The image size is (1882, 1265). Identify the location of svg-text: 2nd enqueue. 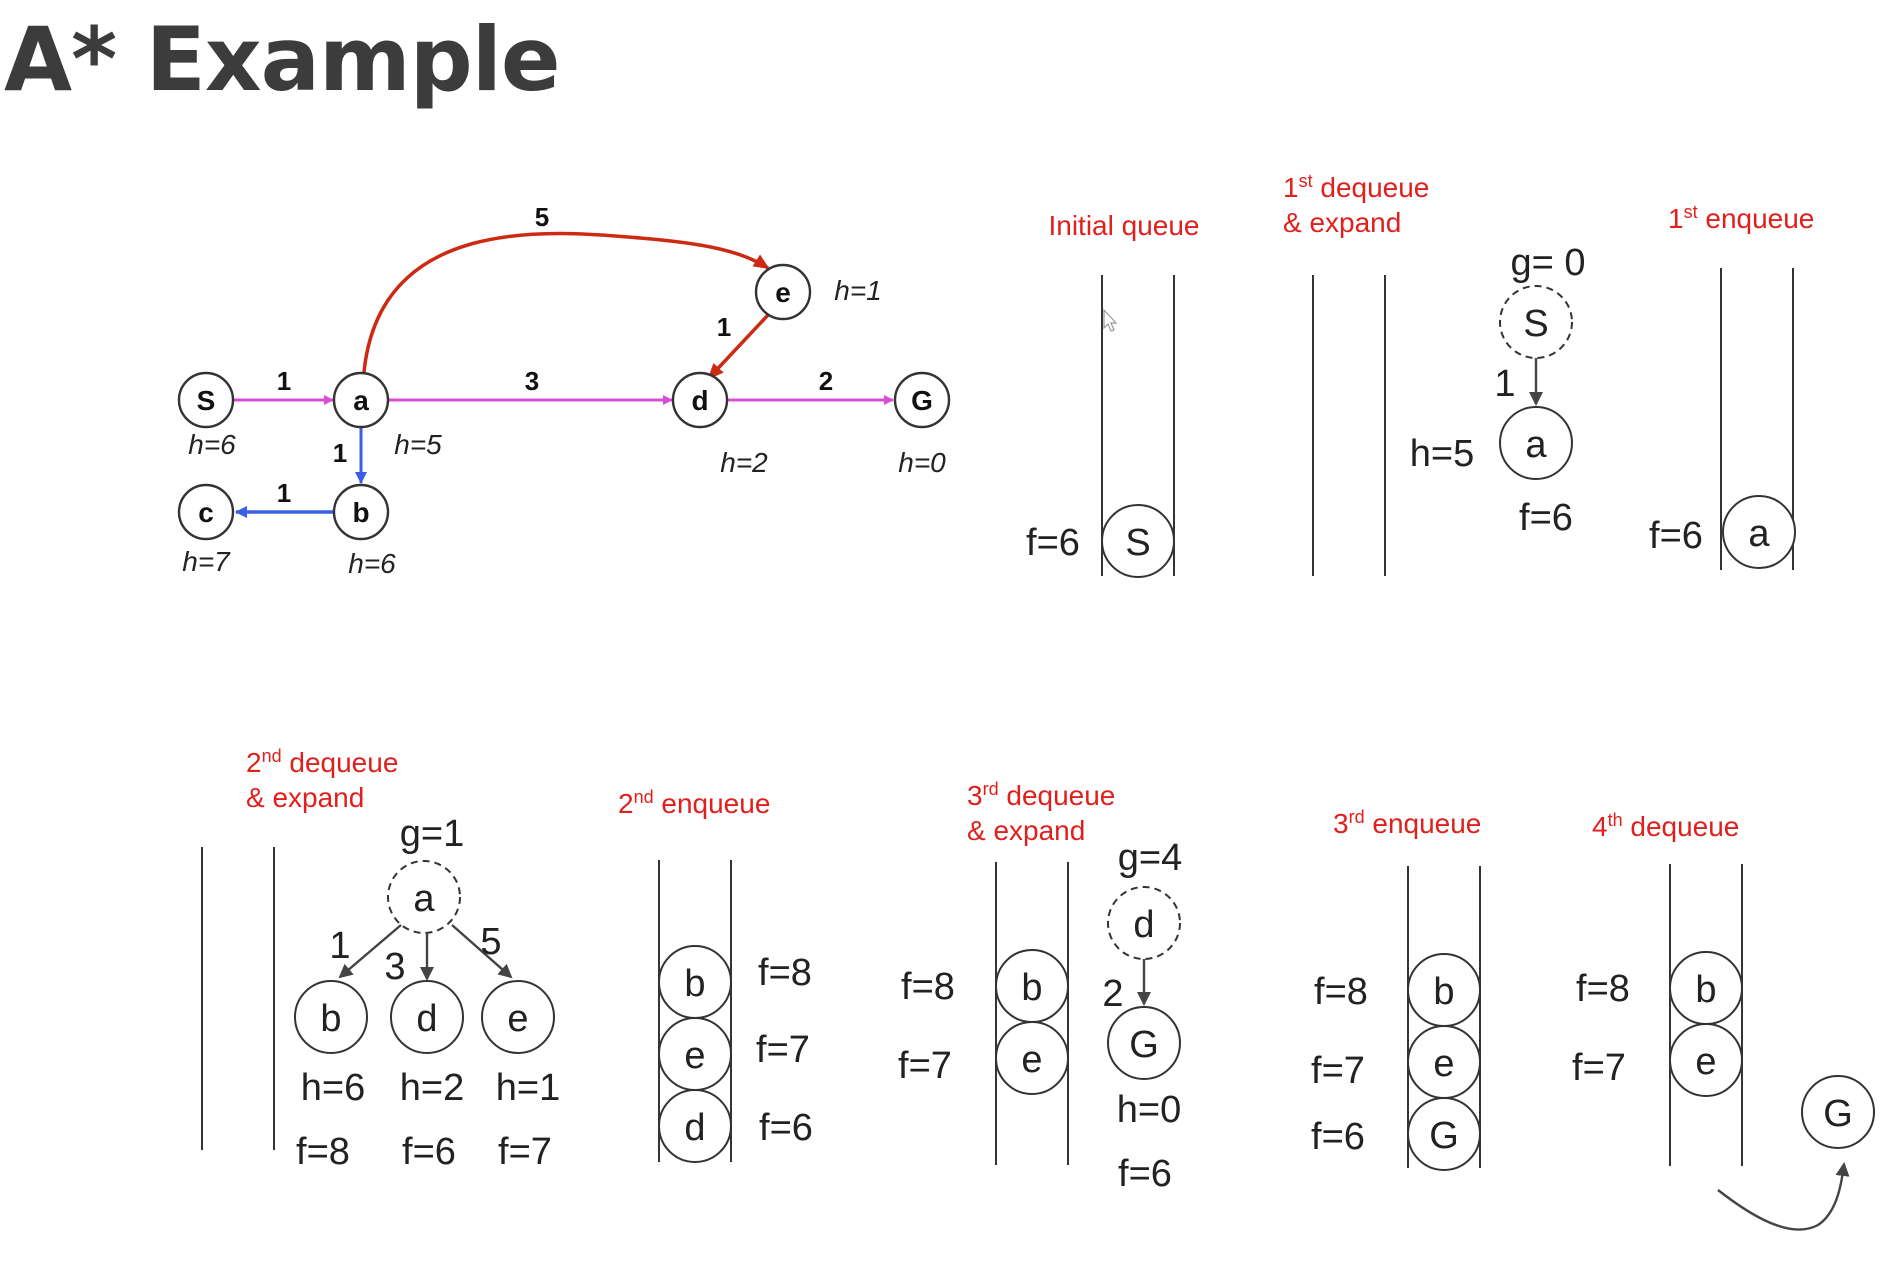
(694, 803).